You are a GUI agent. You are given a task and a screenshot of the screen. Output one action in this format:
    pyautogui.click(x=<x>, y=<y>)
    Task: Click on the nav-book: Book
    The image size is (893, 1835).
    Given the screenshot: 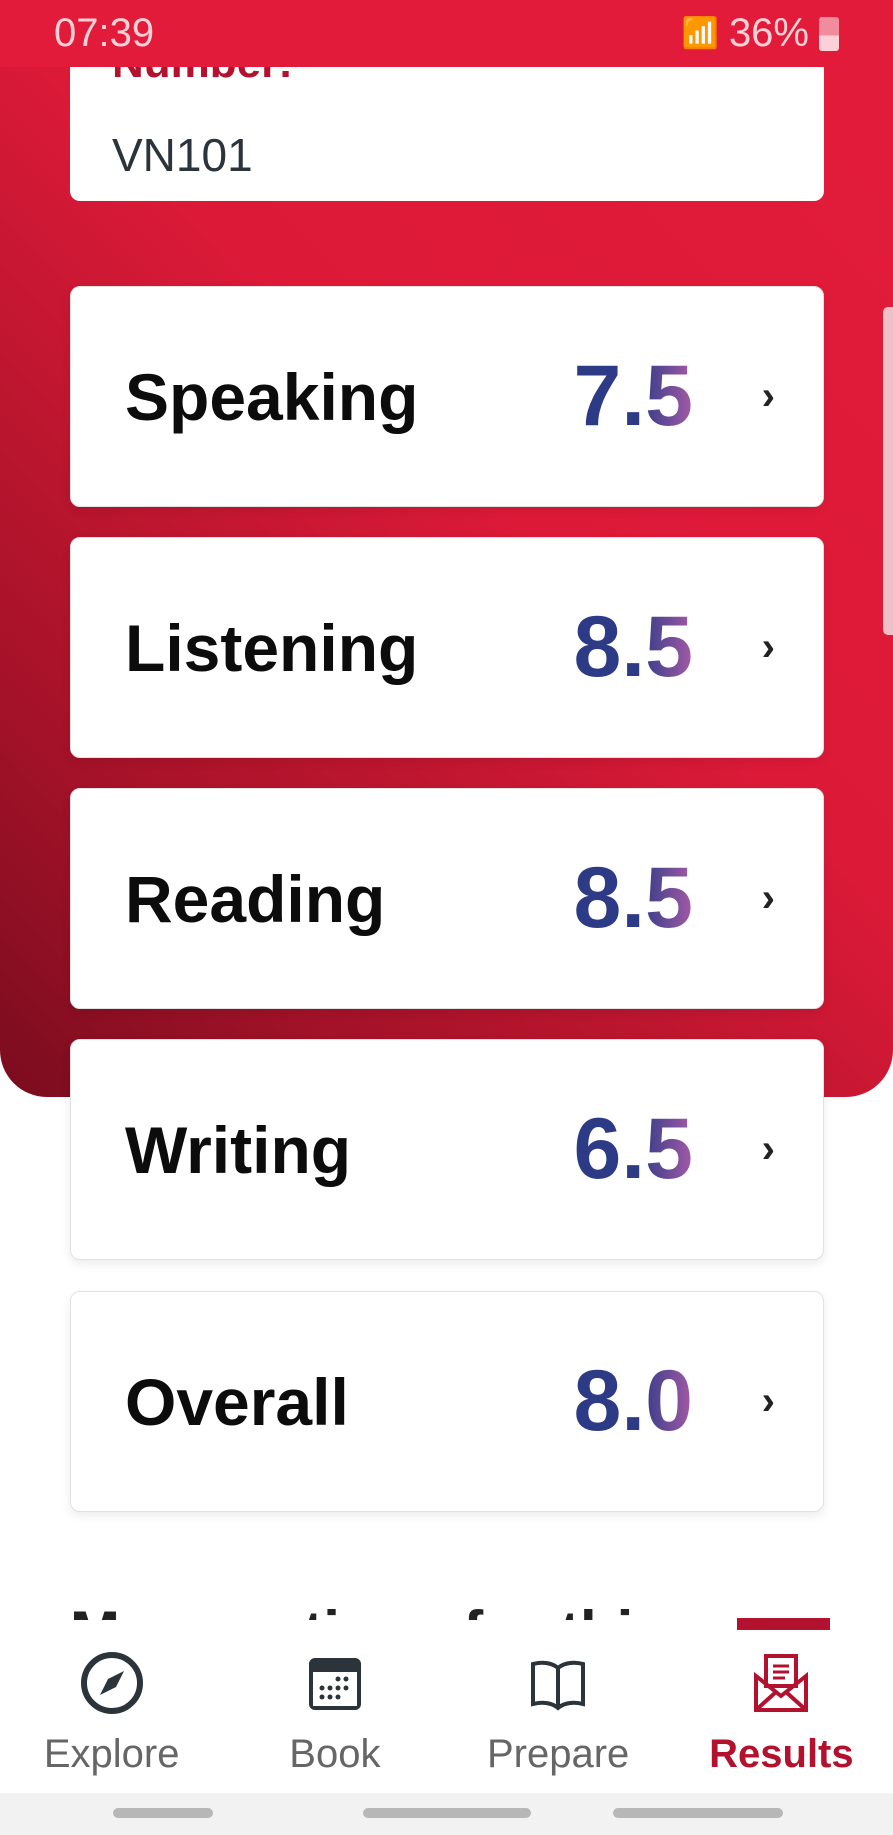 What is the action you would take?
    pyautogui.click(x=334, y=1711)
    